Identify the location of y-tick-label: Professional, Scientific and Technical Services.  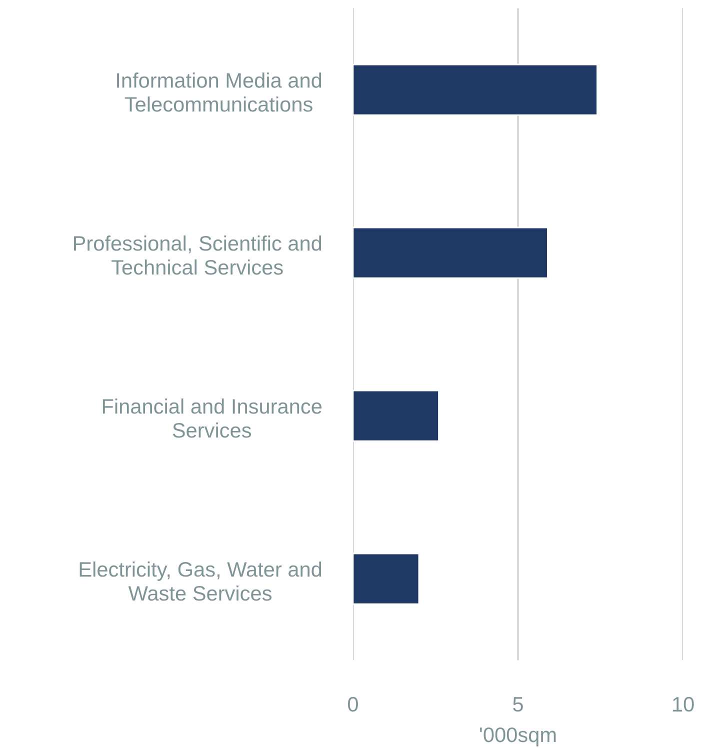
(198, 255).